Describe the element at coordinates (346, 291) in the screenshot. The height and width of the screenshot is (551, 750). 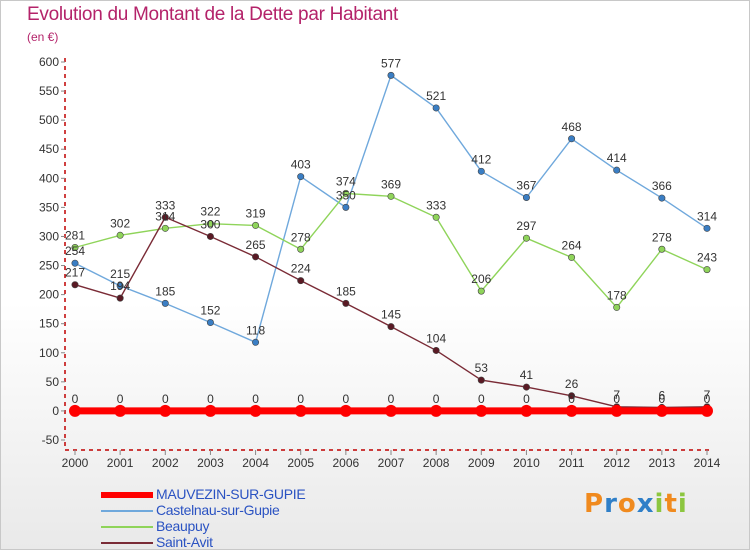
I see `data-label: 185` at that location.